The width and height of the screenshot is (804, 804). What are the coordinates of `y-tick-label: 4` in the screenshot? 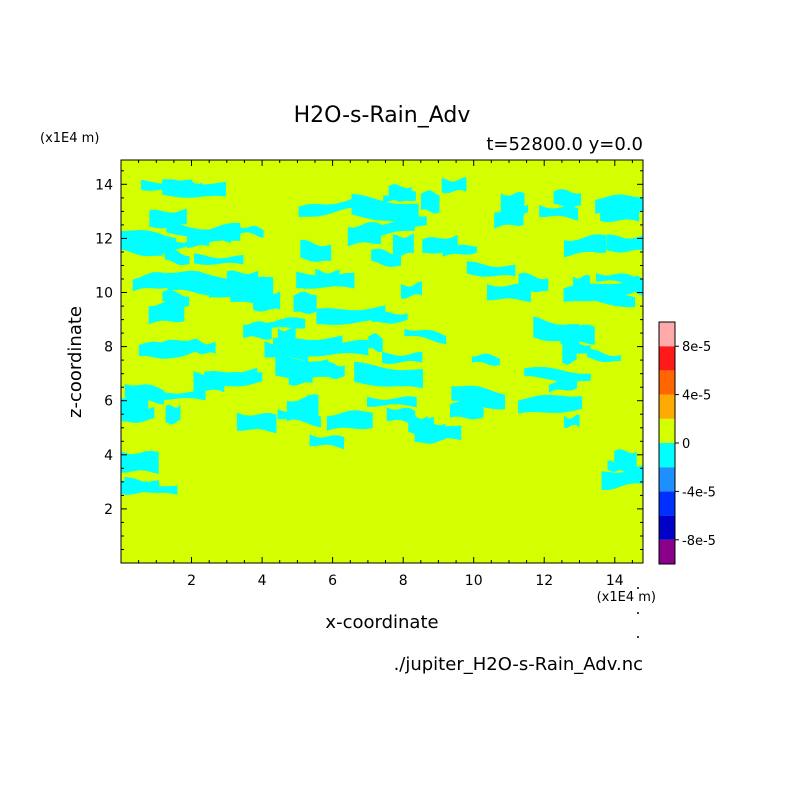 It's located at (108, 456).